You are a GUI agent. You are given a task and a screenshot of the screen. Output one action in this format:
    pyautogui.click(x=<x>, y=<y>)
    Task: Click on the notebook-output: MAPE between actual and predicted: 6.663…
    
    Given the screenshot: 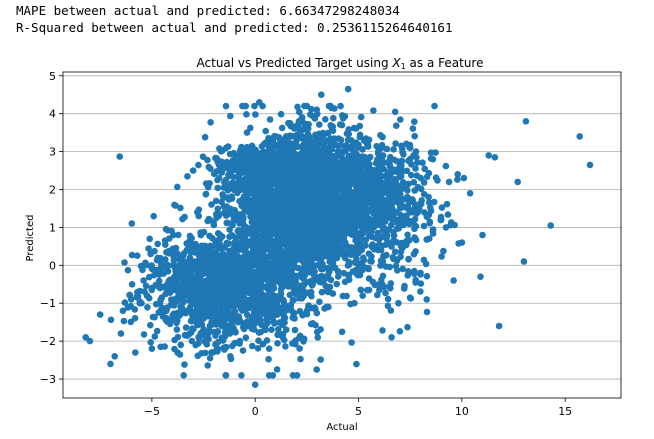 What is the action you would take?
    pyautogui.click(x=234, y=19)
    